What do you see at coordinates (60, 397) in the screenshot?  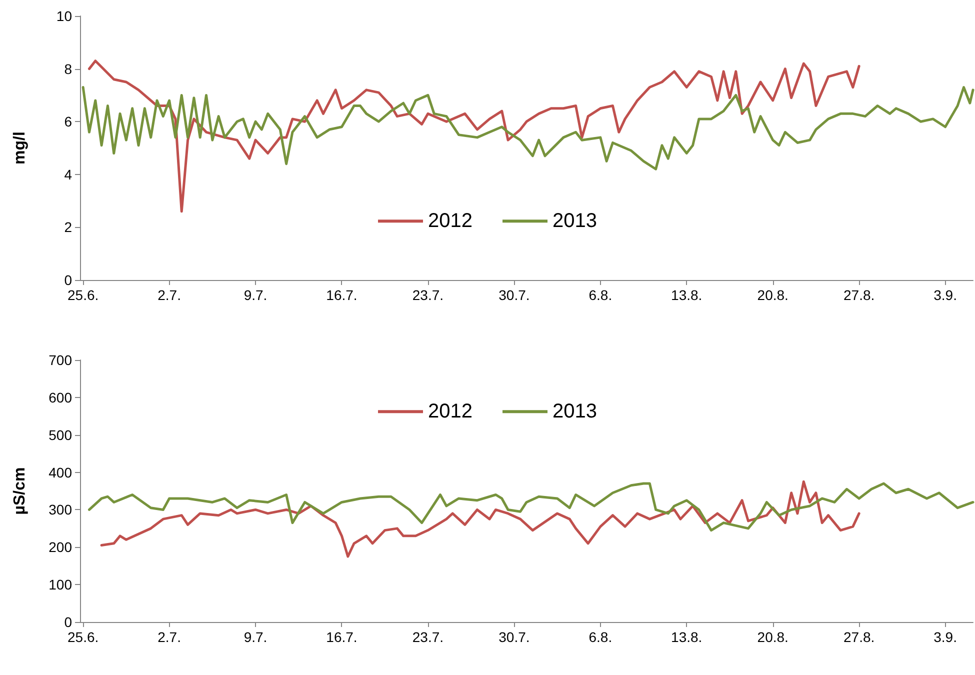 I see `y-tick-label: 600` at bounding box center [60, 397].